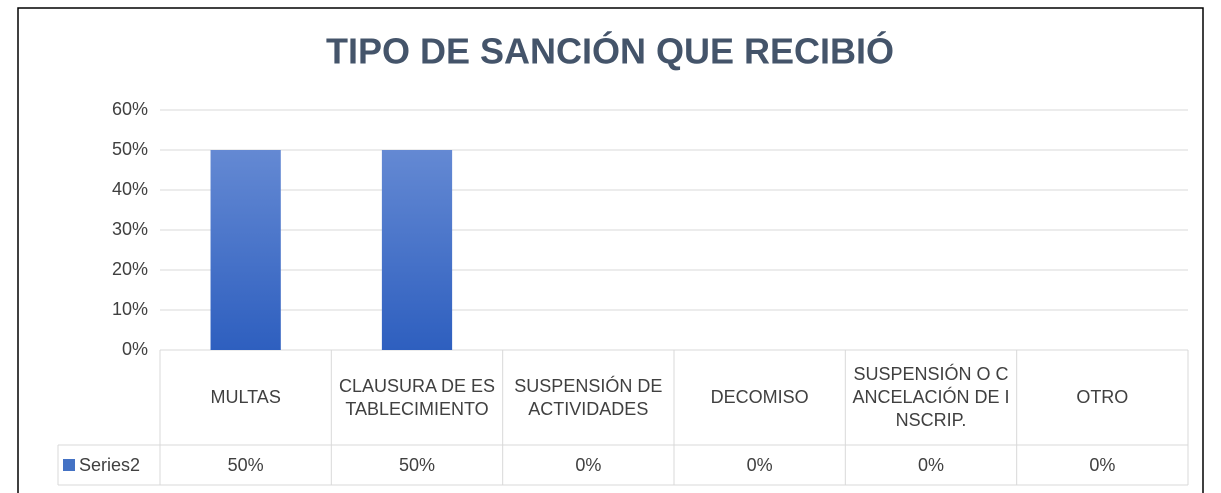 The width and height of the screenshot is (1221, 493). Describe the element at coordinates (130, 229) in the screenshot. I see `y-tick-label: 30%` at that location.